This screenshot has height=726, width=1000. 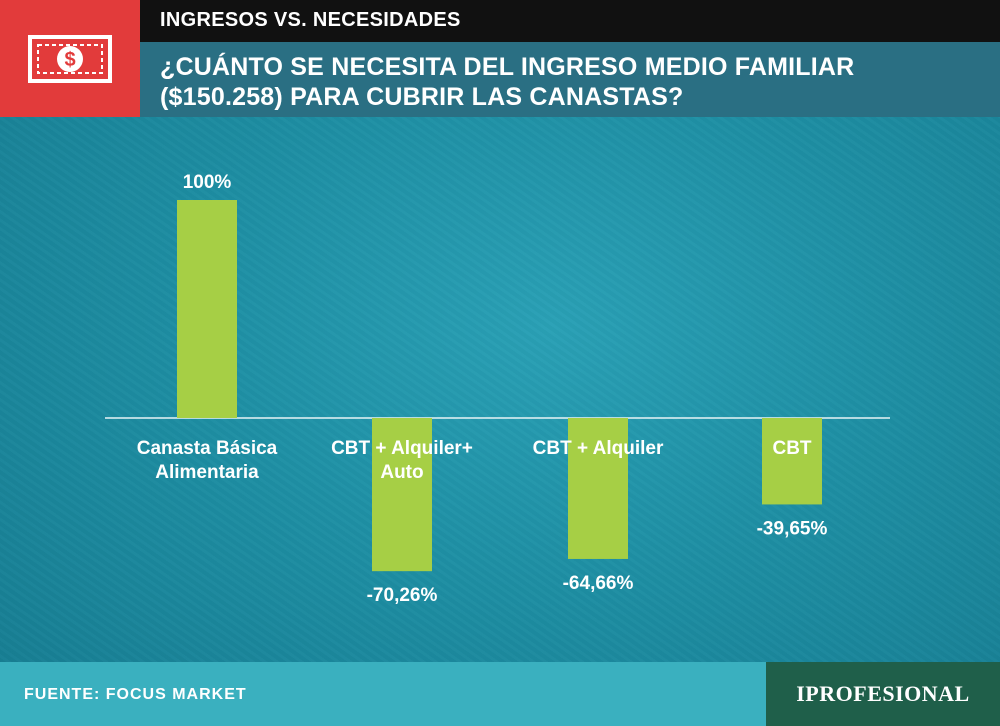 What do you see at coordinates (500, 21) in the screenshot?
I see `header-bar` at bounding box center [500, 21].